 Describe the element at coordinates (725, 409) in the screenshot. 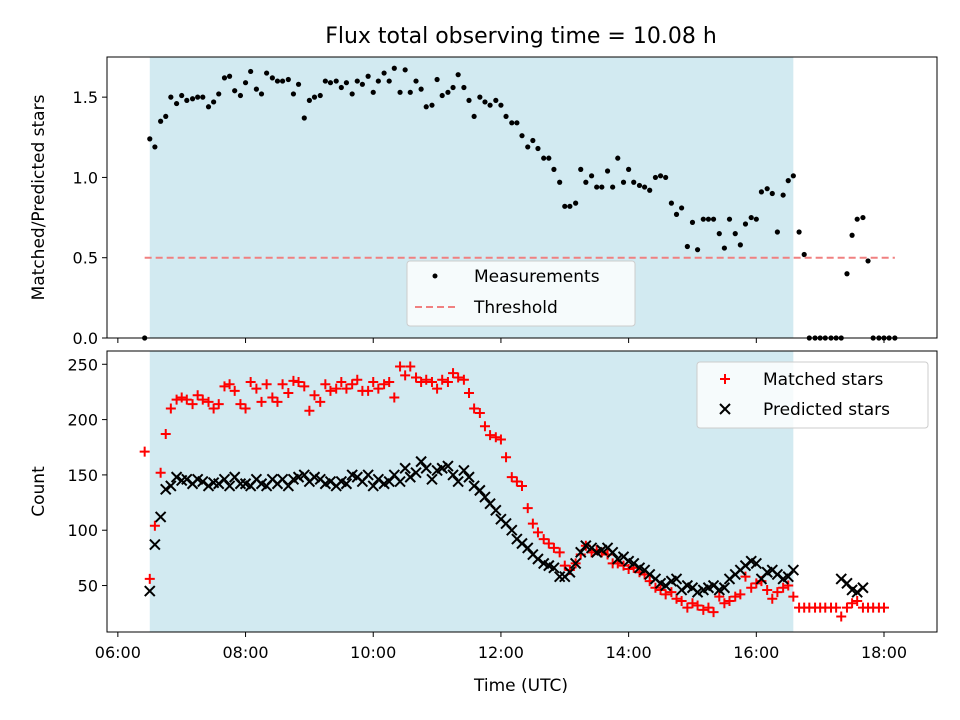

I see `legend-x-glyph` at that location.